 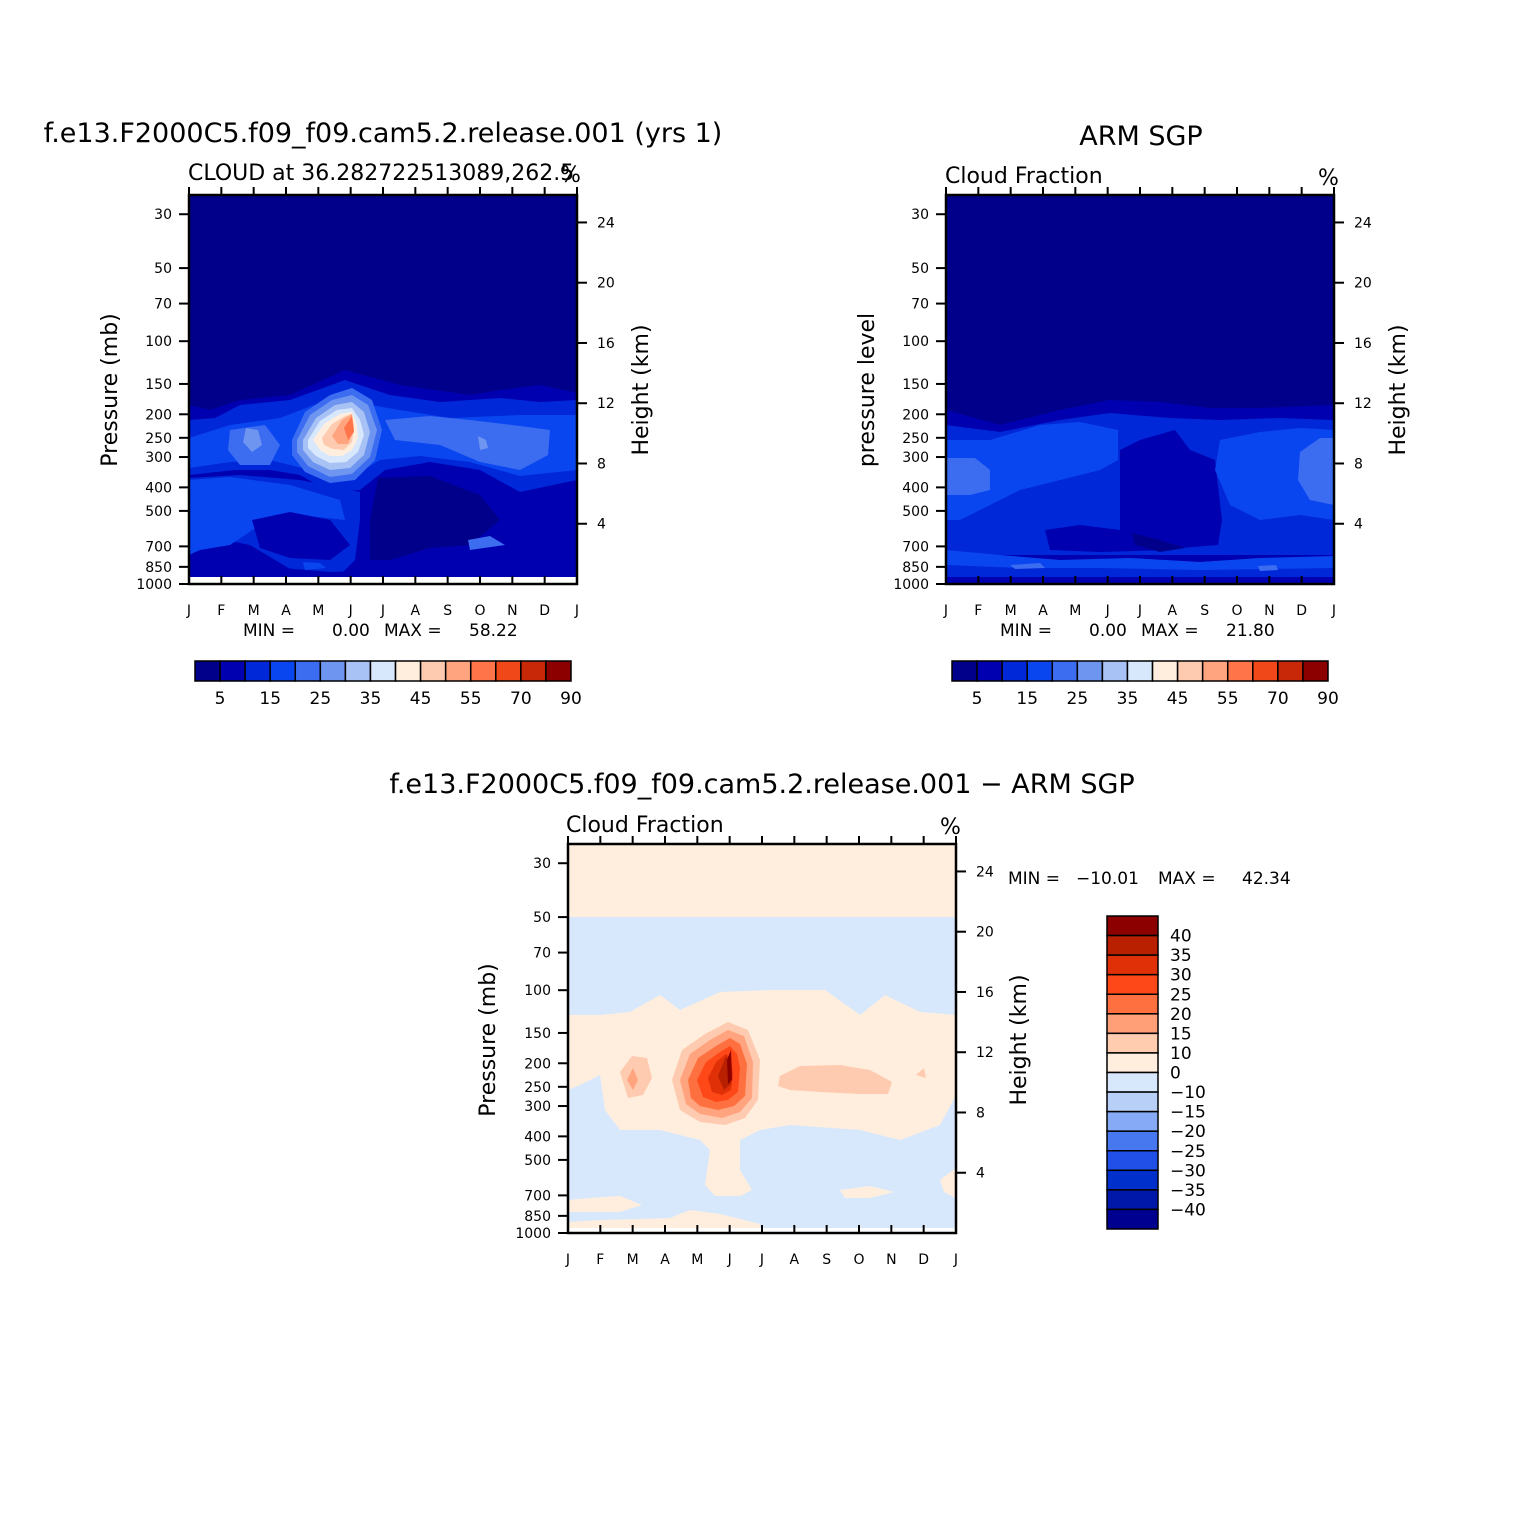 I want to click on height-tick-label: 16, so click(x=985, y=993).